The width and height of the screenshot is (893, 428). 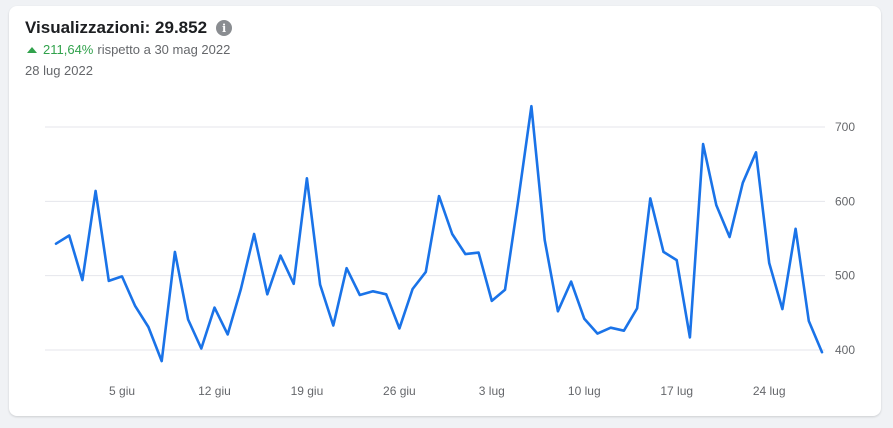 I want to click on x-tick-label: 24 lug, so click(x=769, y=391).